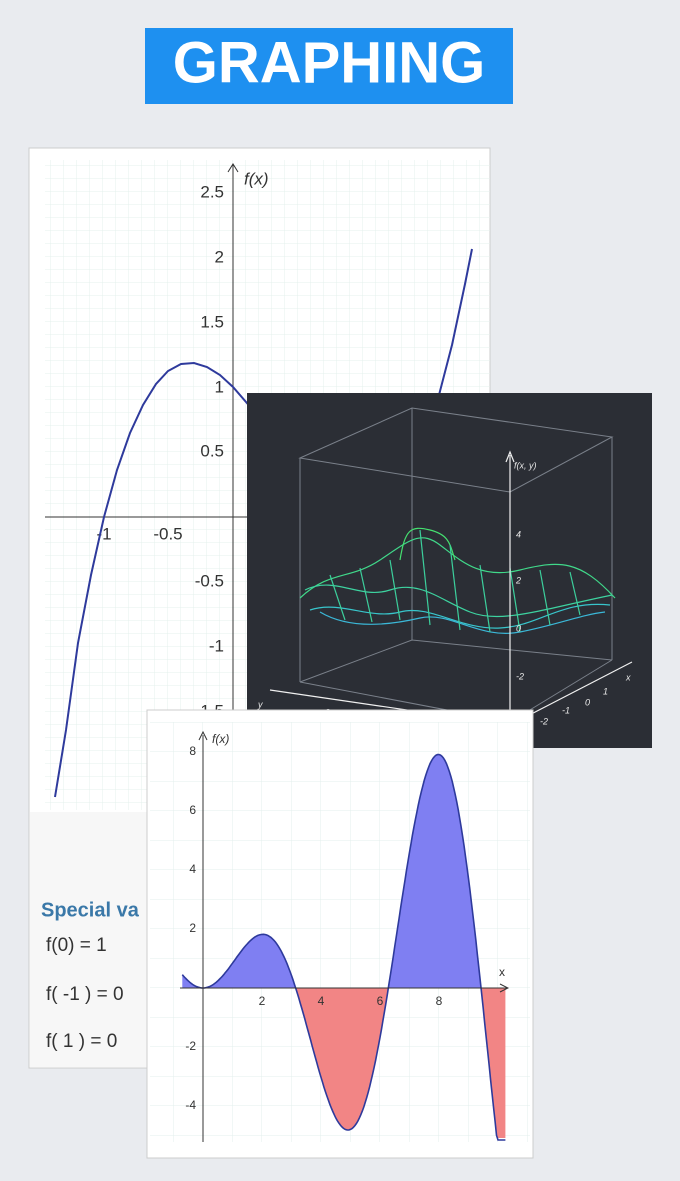 This screenshot has height=1181, width=680. Describe the element at coordinates (212, 191) in the screenshot. I see `y-tick-label: 2.5` at that location.